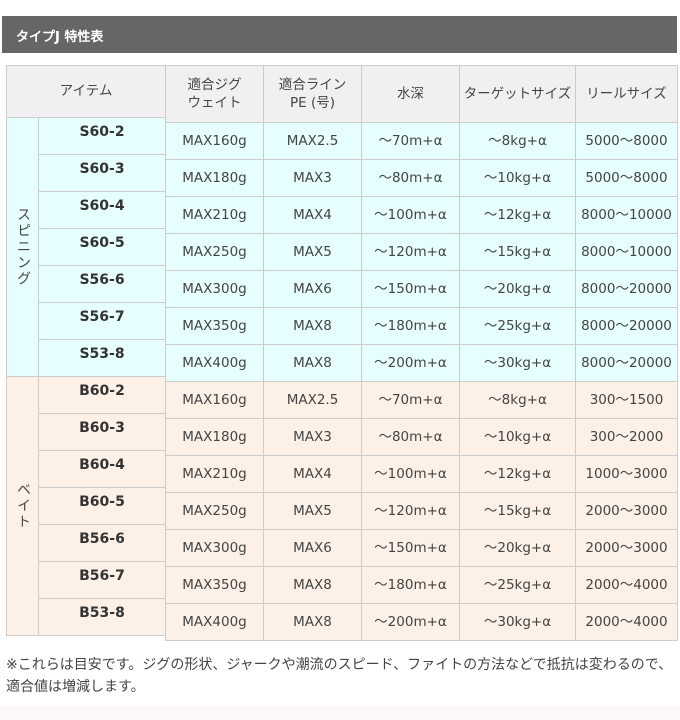 This screenshot has width=680, height=720. I want to click on section-title-bar: タイプJ 特性表, so click(339, 34).